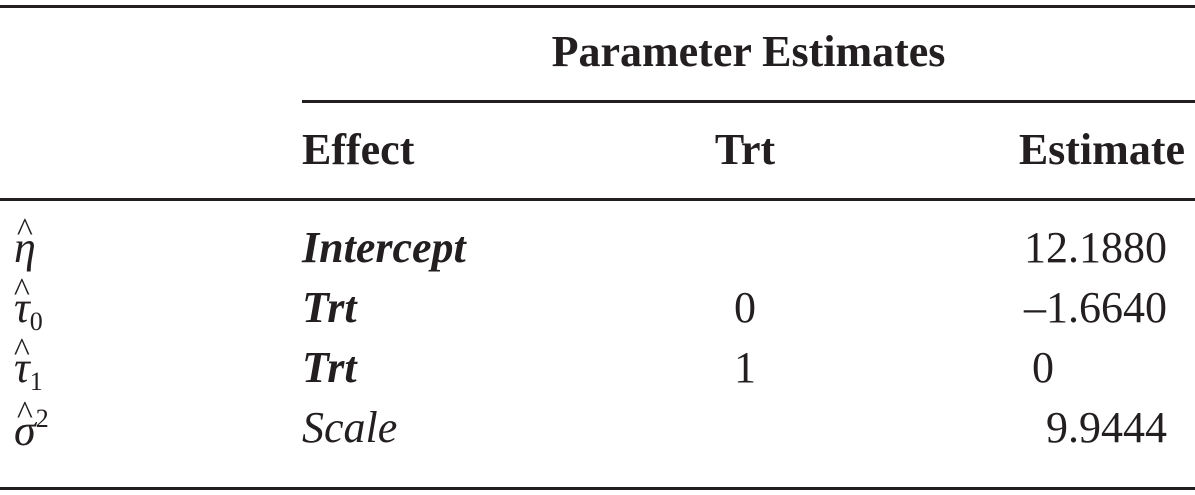  Describe the element at coordinates (384, 247) in the screenshot. I see `table-row-effect: Intercept` at that location.